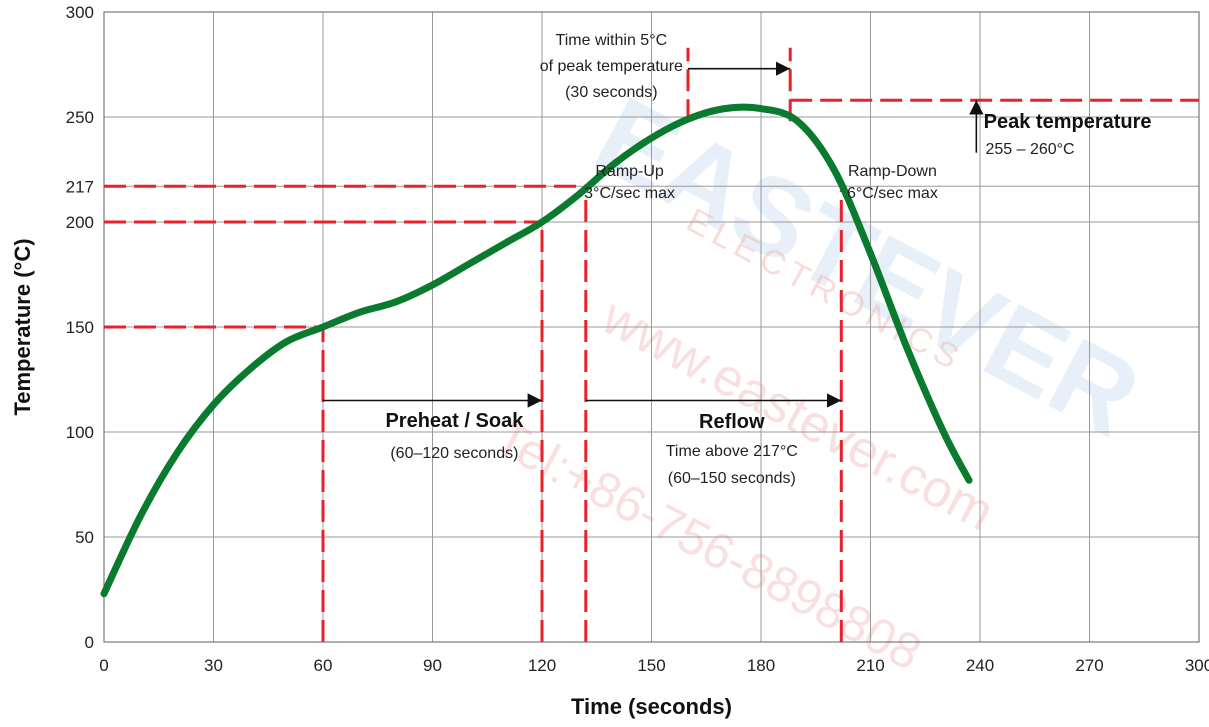  I want to click on x-tick-label: 120, so click(542, 665).